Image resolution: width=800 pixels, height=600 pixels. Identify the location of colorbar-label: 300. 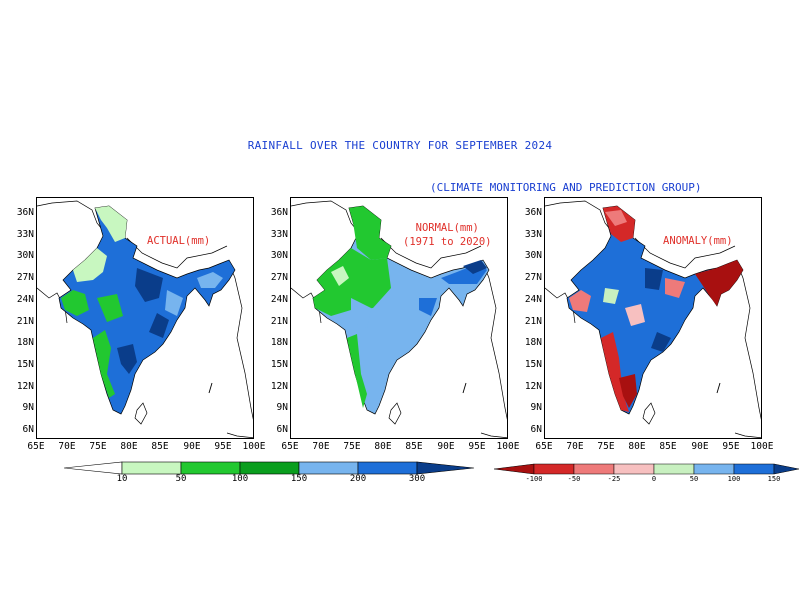
(417, 479).